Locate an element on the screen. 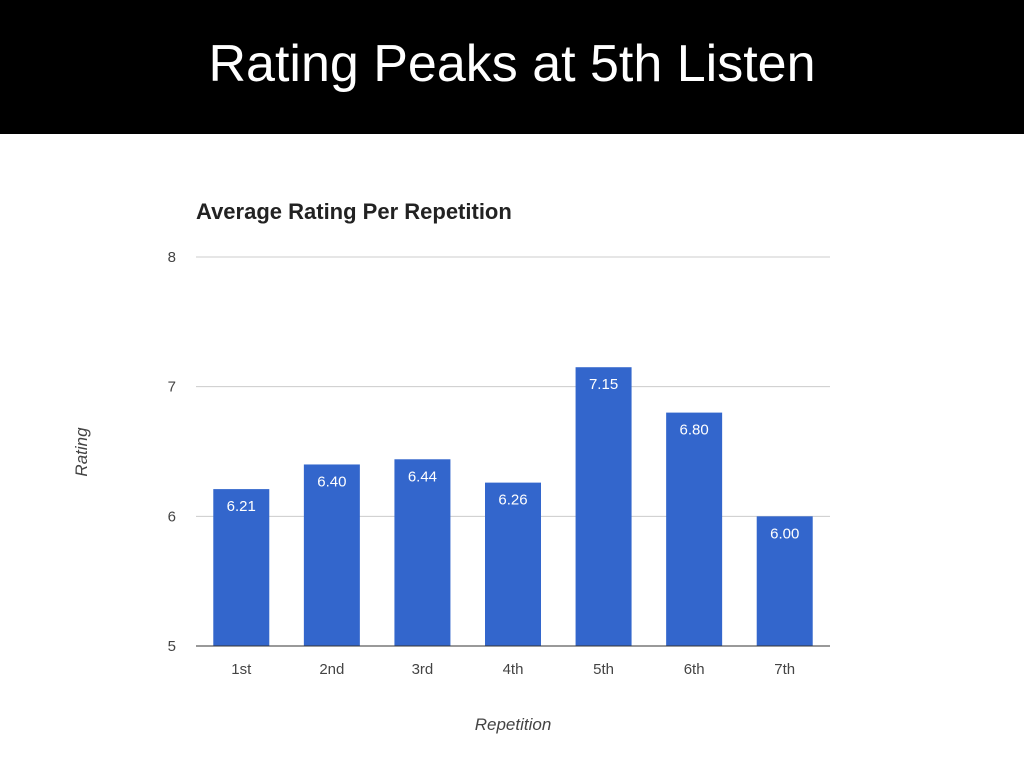 This screenshot has width=1024, height=768. x-tick-label: 1st is located at coordinates (241, 669).